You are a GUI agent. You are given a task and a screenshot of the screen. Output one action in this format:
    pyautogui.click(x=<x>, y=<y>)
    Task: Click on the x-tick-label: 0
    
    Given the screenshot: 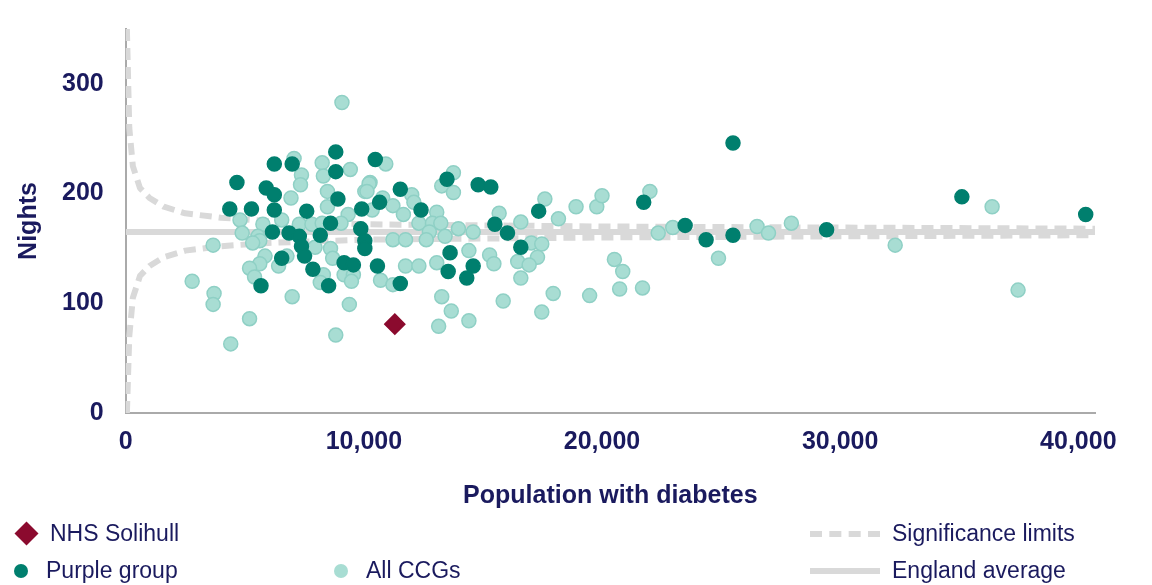 What is the action you would take?
    pyautogui.click(x=125, y=439)
    